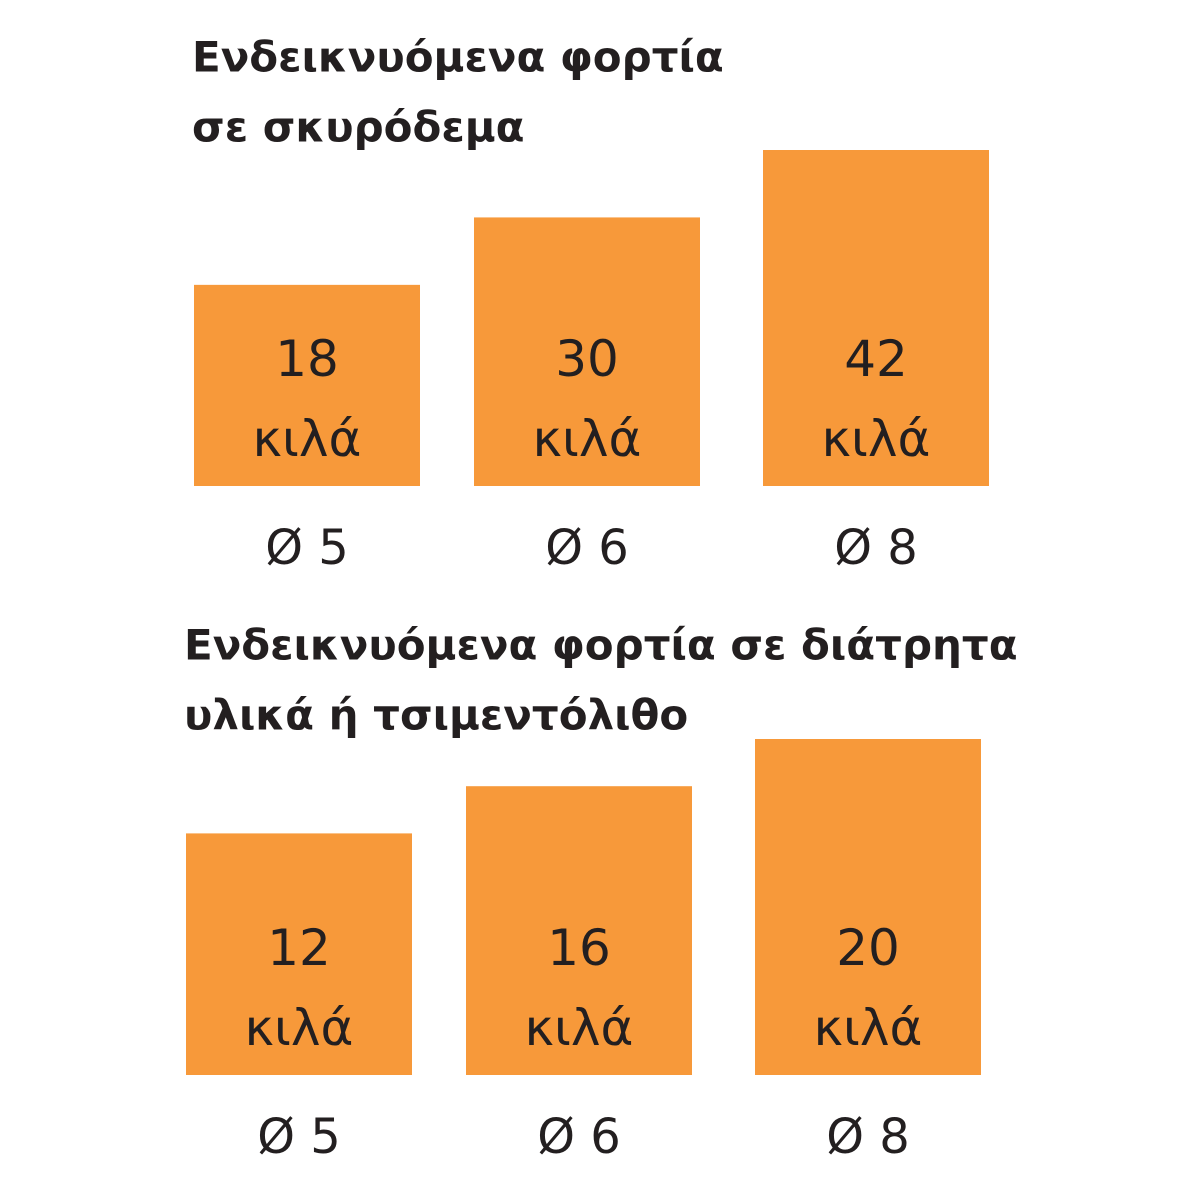 Image resolution: width=1200 pixels, height=1200 pixels. Describe the element at coordinates (358, 127) in the screenshot. I see `chart-title: σε σκυρόδεμα` at that location.